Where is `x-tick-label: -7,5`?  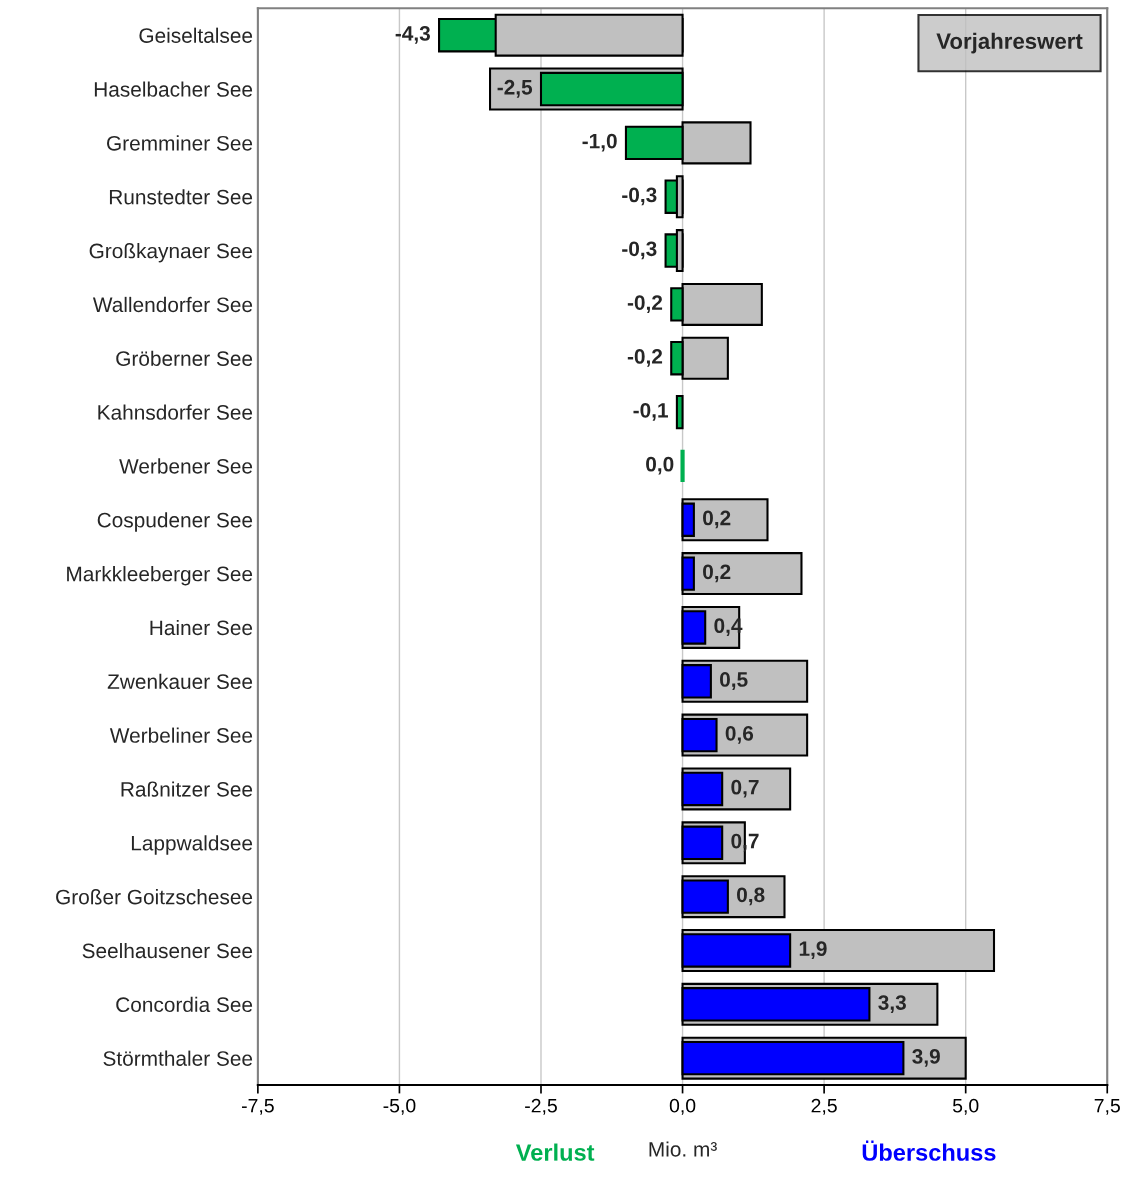
x-tick-label: -7,5 is located at coordinates (257, 1106).